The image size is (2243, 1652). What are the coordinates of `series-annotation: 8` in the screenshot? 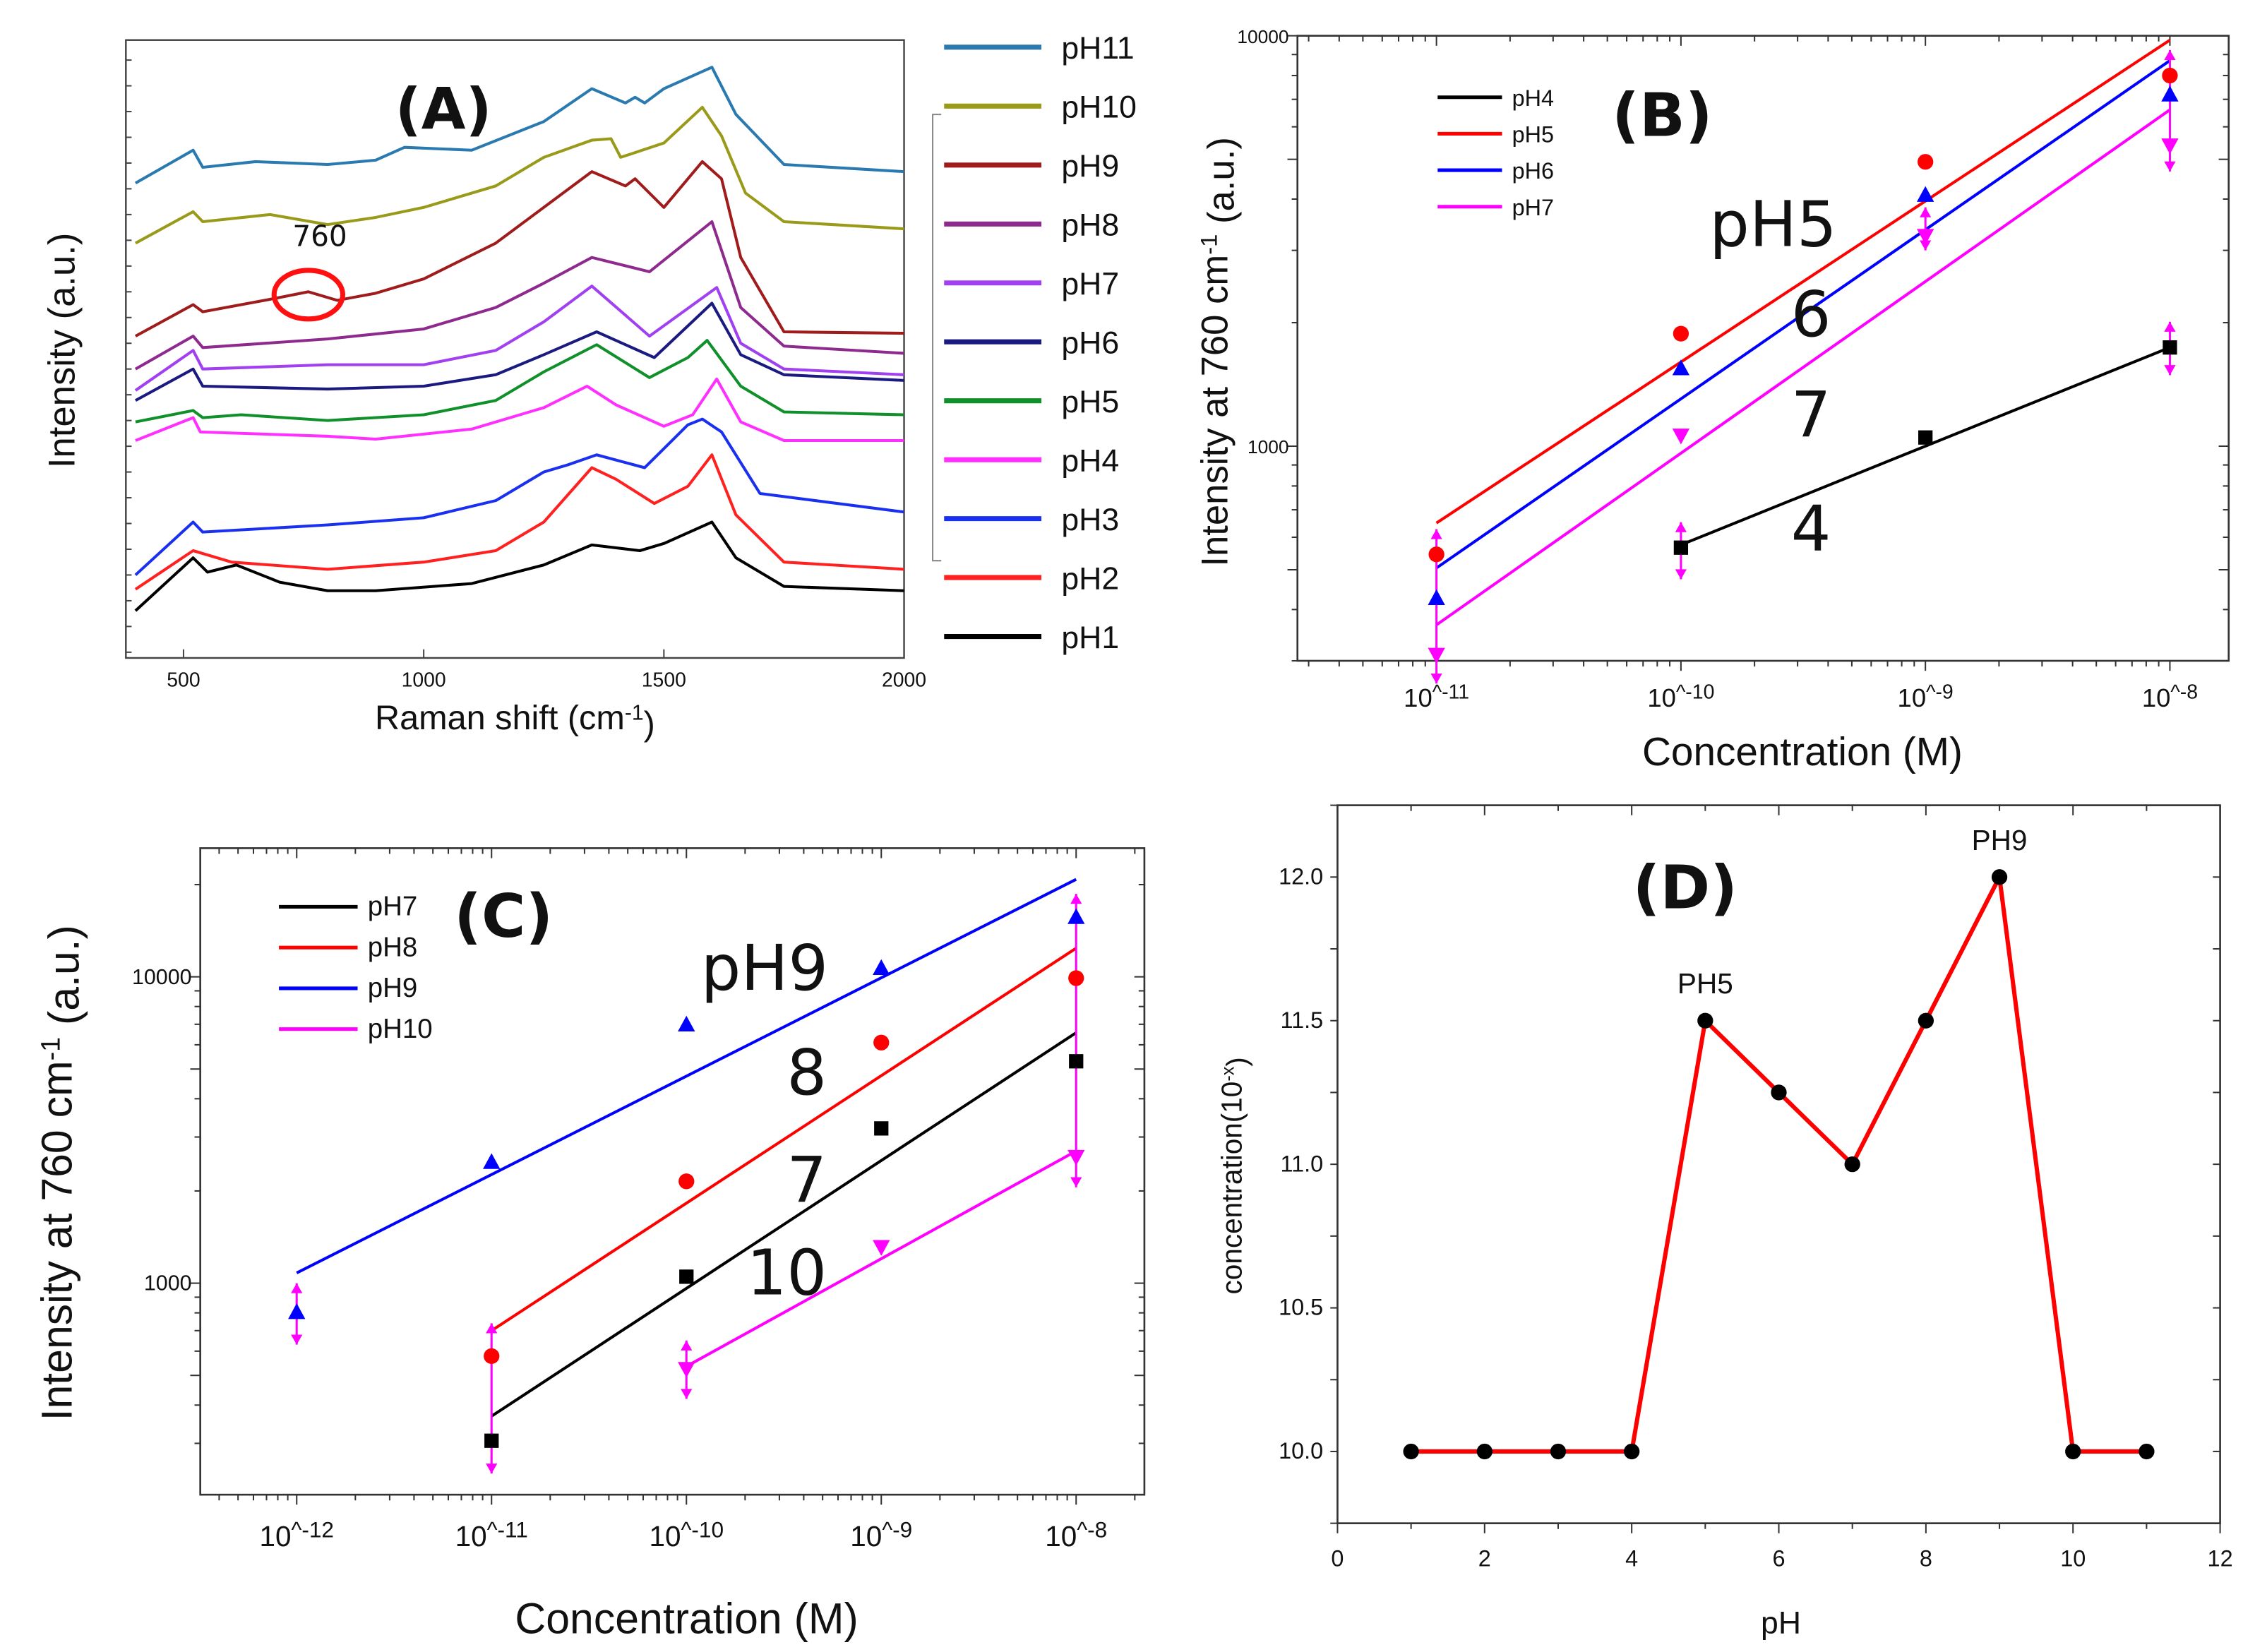 It's located at (806, 1073).